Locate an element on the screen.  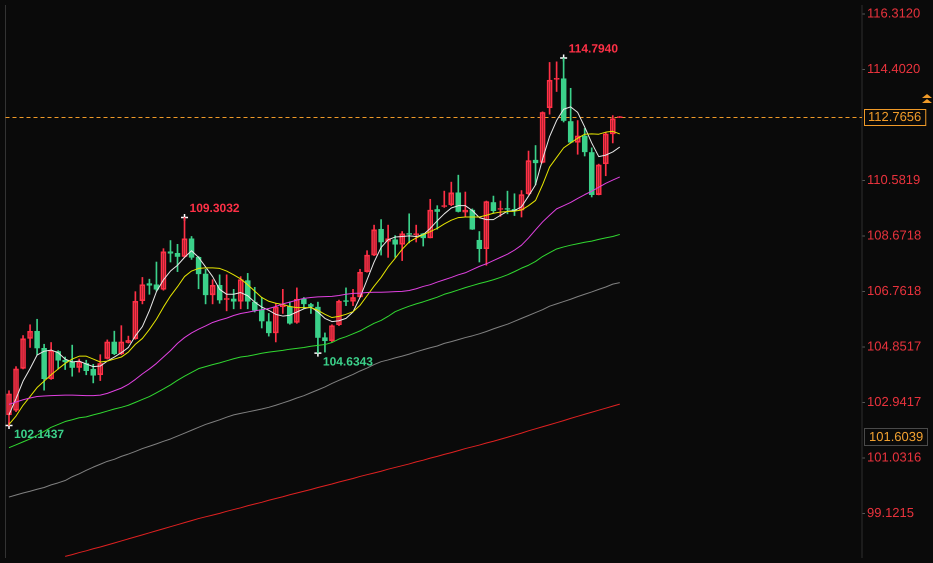
y-tick-label: 110.5819 is located at coordinates (893, 179).